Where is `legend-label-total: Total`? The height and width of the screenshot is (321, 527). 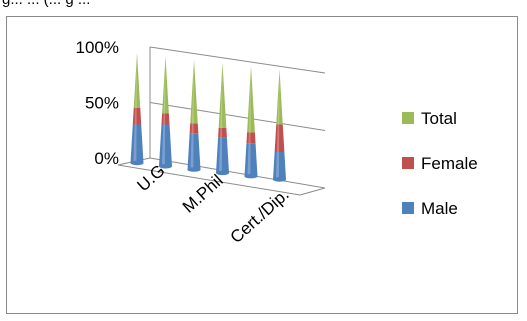
legend-label-total: Total is located at coordinates (439, 118).